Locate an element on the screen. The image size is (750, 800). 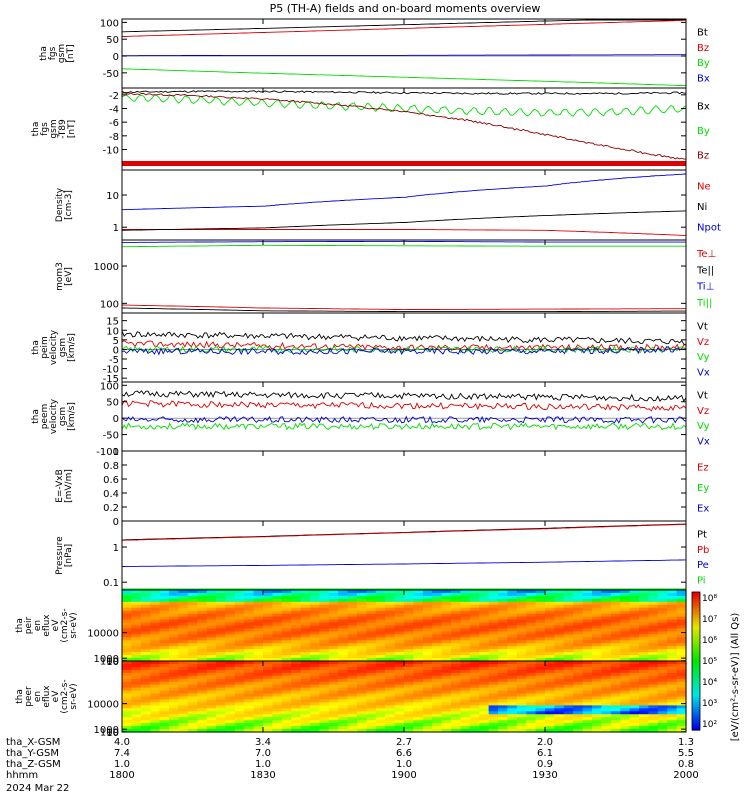
legend-label-Vt: Vt is located at coordinates (702, 396).